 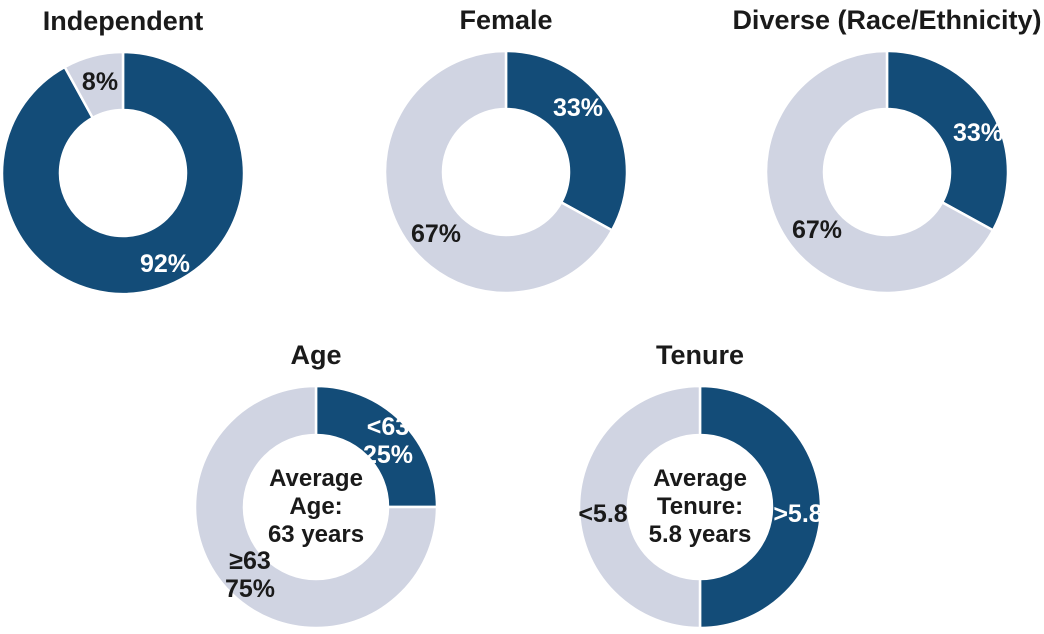 What do you see at coordinates (498, 172) in the screenshot?
I see `donut-slice-not-female` at bounding box center [498, 172].